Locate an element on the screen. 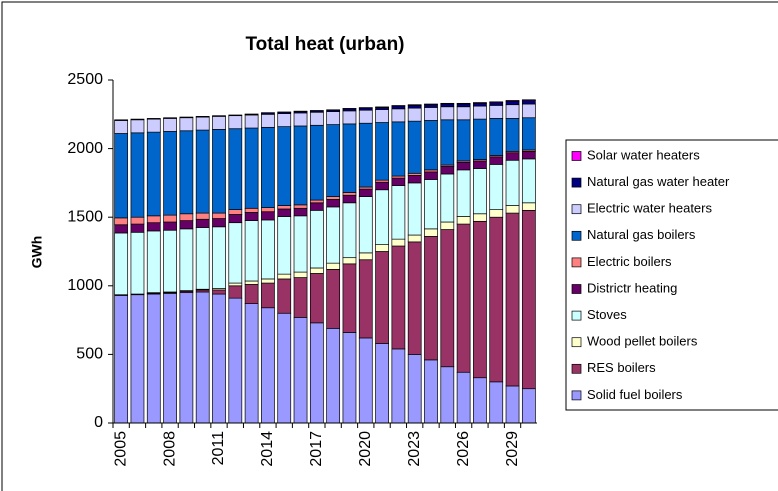 The image size is (778, 491). x-tick-label: 2020 is located at coordinates (365, 449).